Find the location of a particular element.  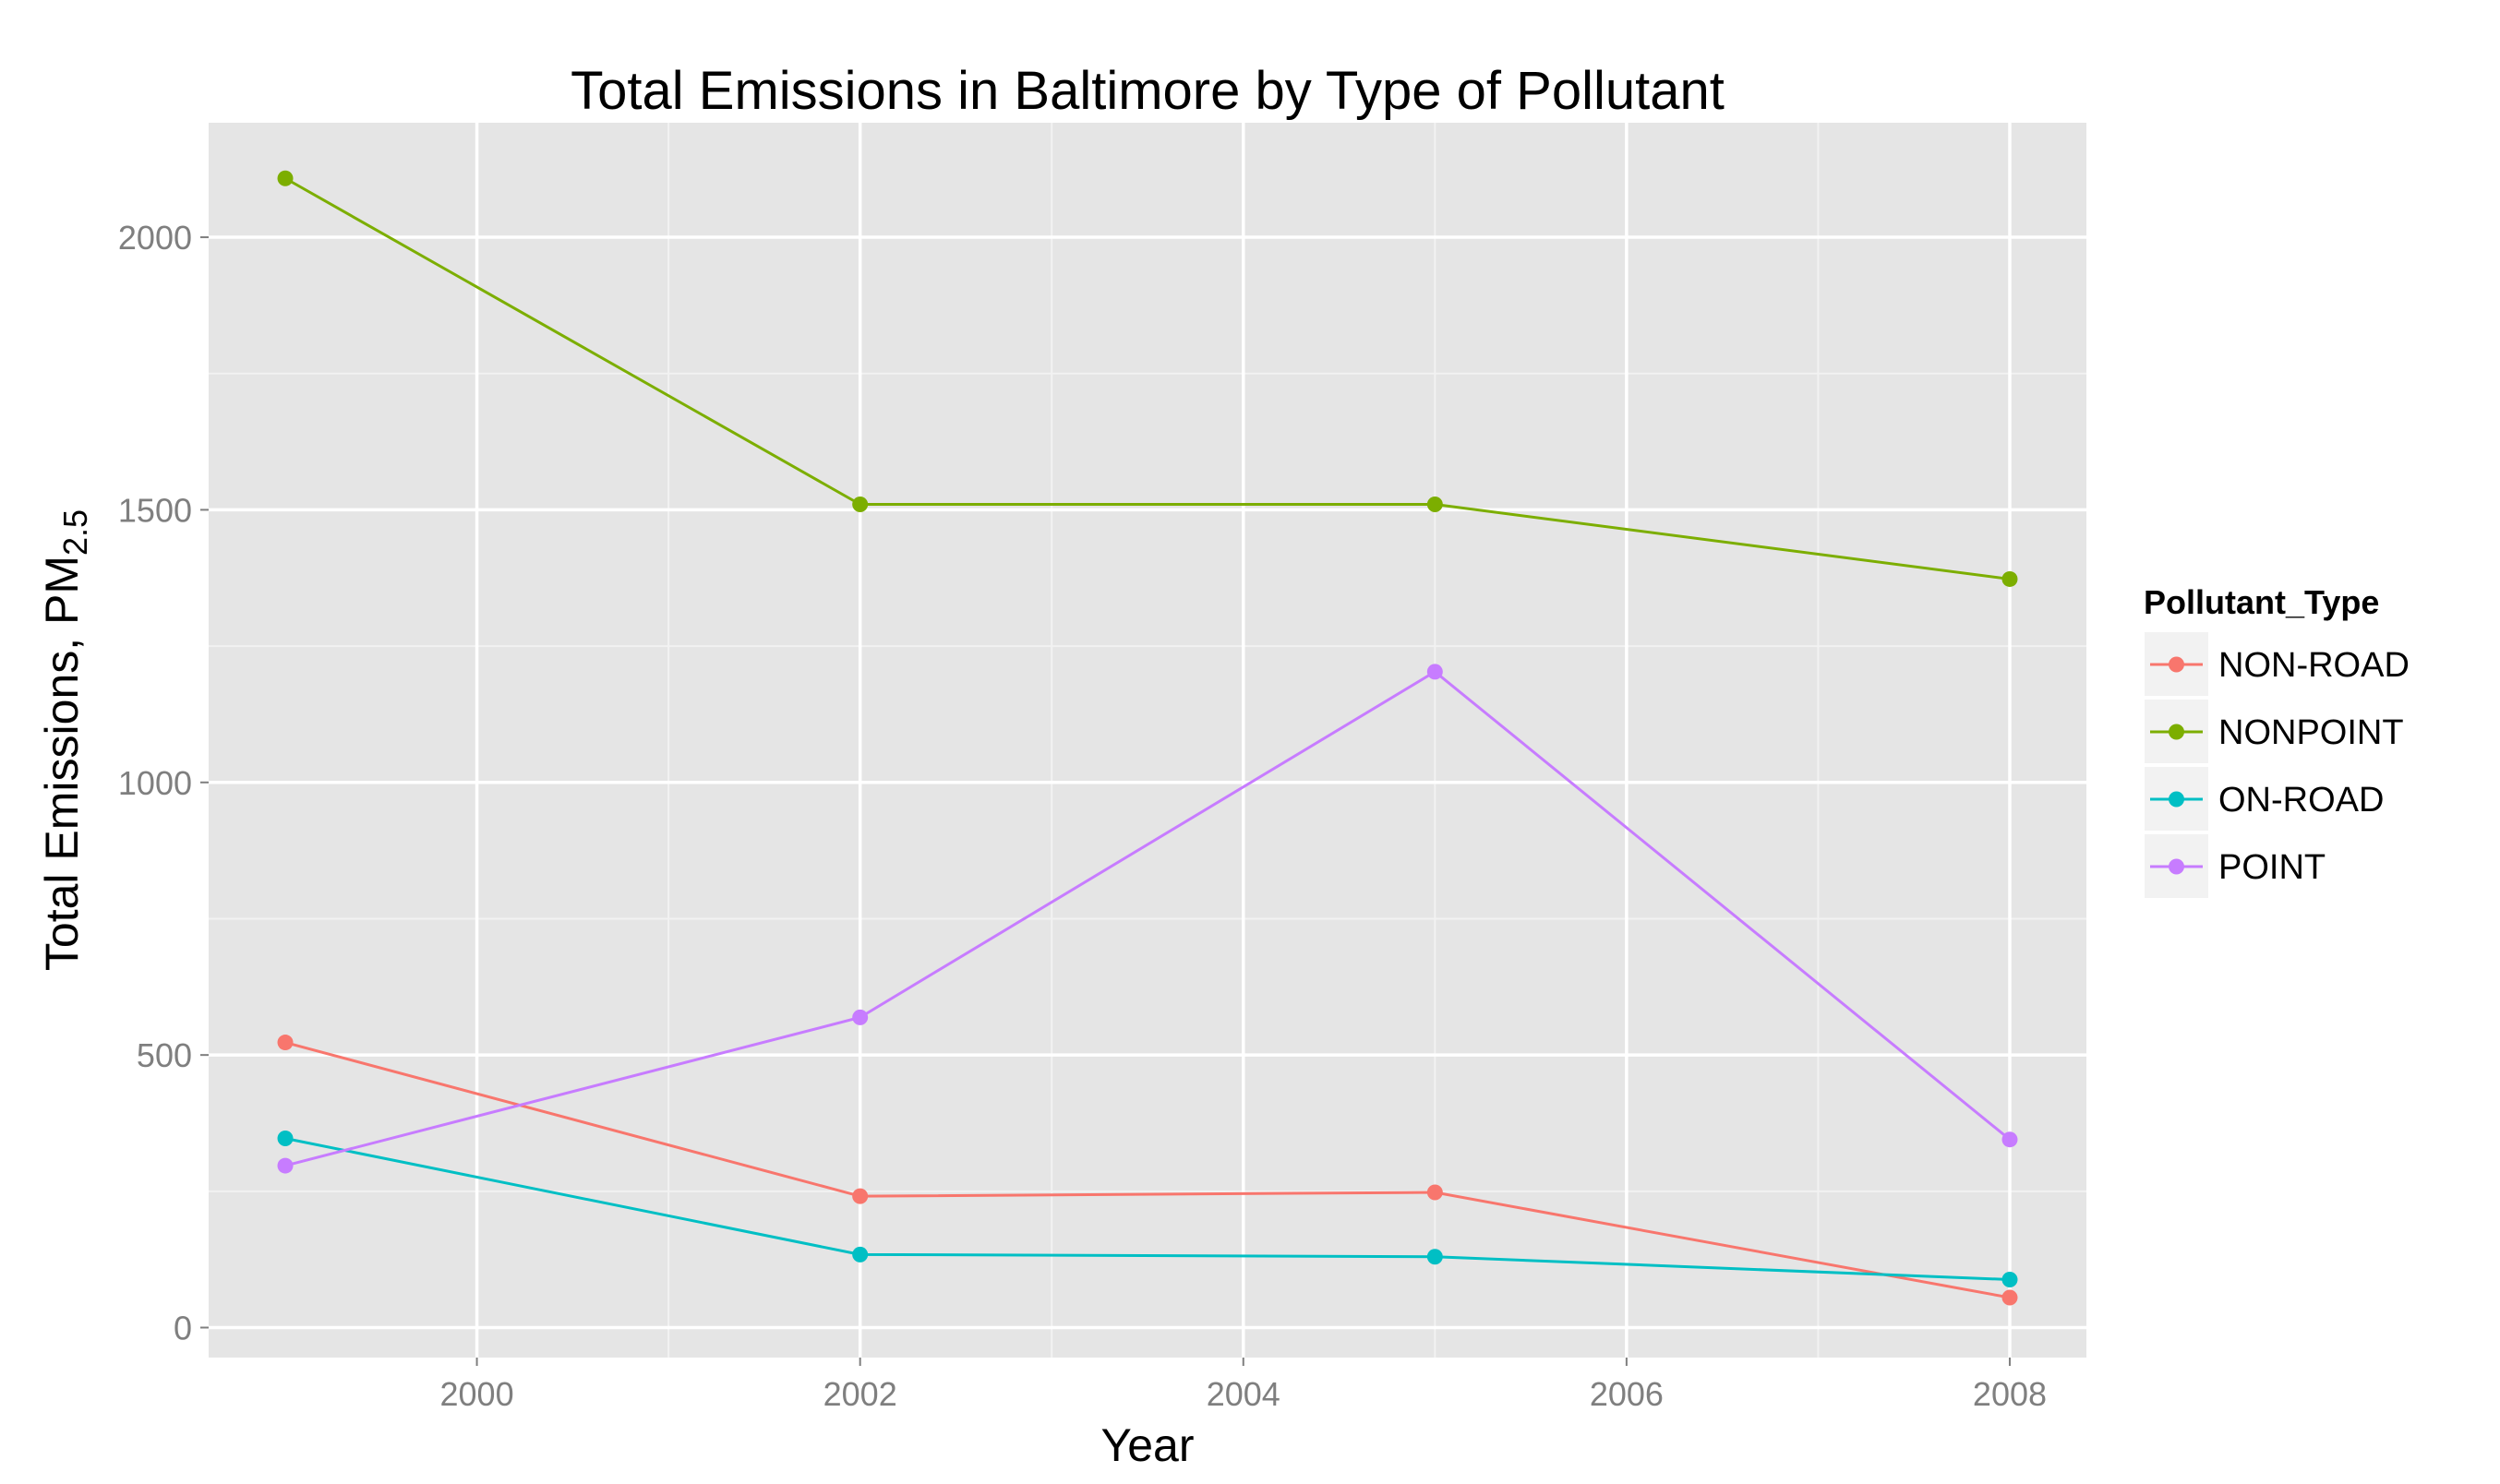

y-axis-title: Total Emissions, PM2.5 is located at coordinates (65, 740).